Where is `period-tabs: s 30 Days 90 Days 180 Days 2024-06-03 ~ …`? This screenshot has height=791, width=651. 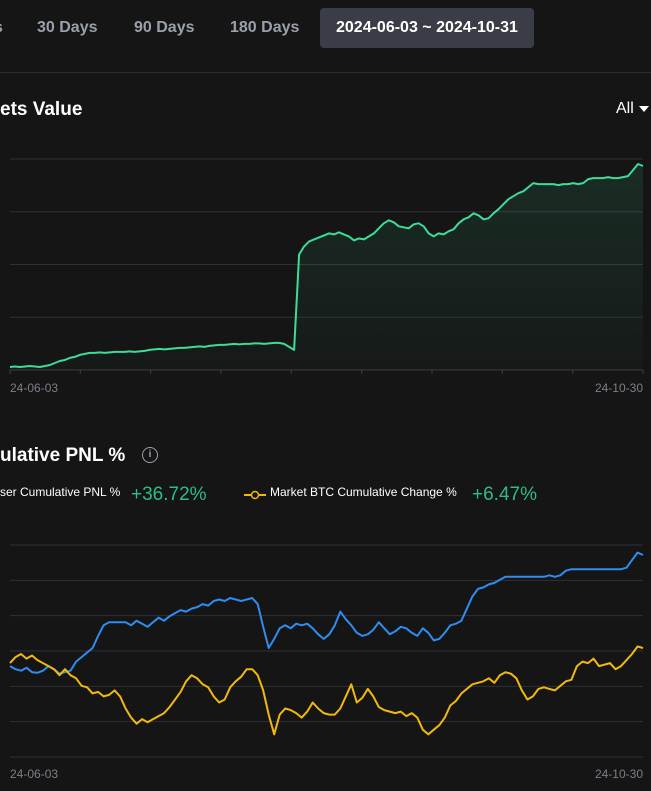 period-tabs: s 30 Days 90 Days 180 Days 2024-06-03 ~ … is located at coordinates (325, 28).